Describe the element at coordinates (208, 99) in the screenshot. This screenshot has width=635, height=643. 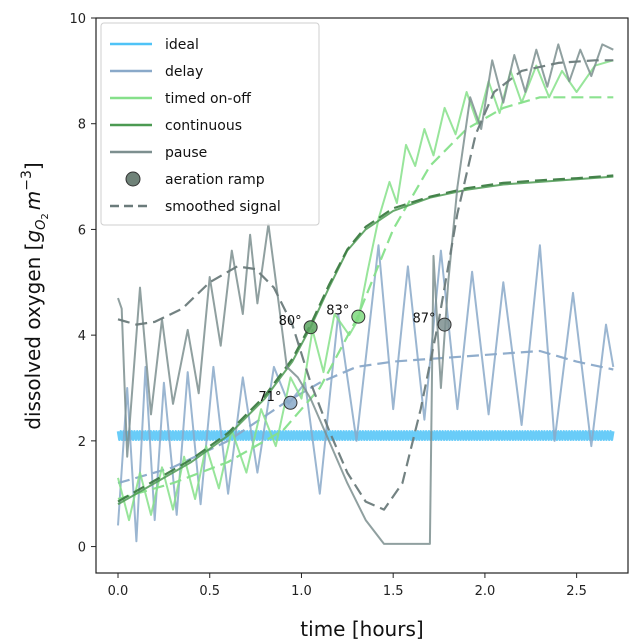
I see `legend-label: timed on-off` at that location.